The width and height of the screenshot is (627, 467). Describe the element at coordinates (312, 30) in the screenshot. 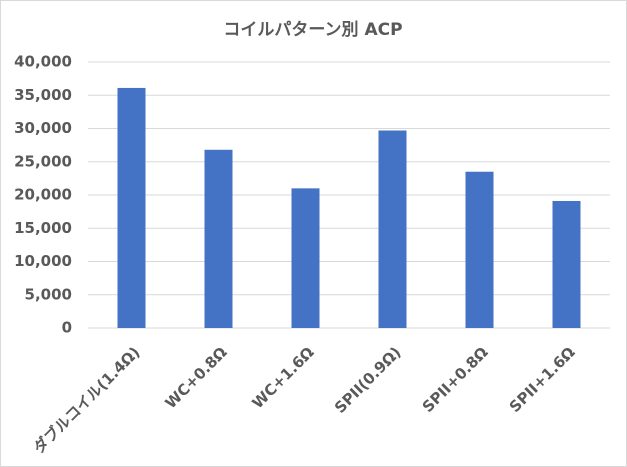

I see `chart-title: コイルパターン別 ACP` at that location.